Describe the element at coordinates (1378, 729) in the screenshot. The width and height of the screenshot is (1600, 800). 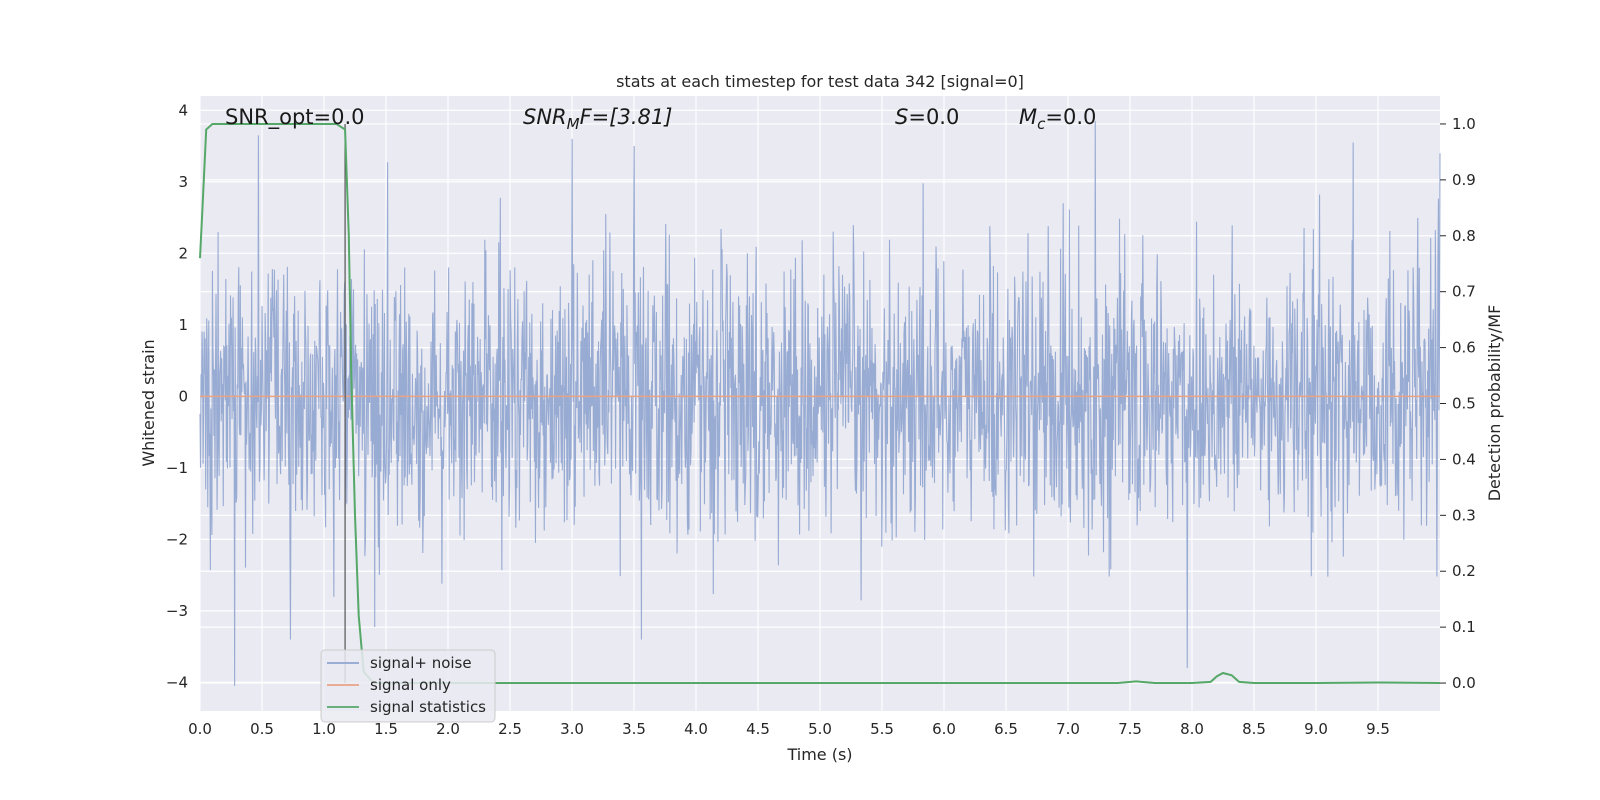
I see `x-tick-label: 9.5` at that location.